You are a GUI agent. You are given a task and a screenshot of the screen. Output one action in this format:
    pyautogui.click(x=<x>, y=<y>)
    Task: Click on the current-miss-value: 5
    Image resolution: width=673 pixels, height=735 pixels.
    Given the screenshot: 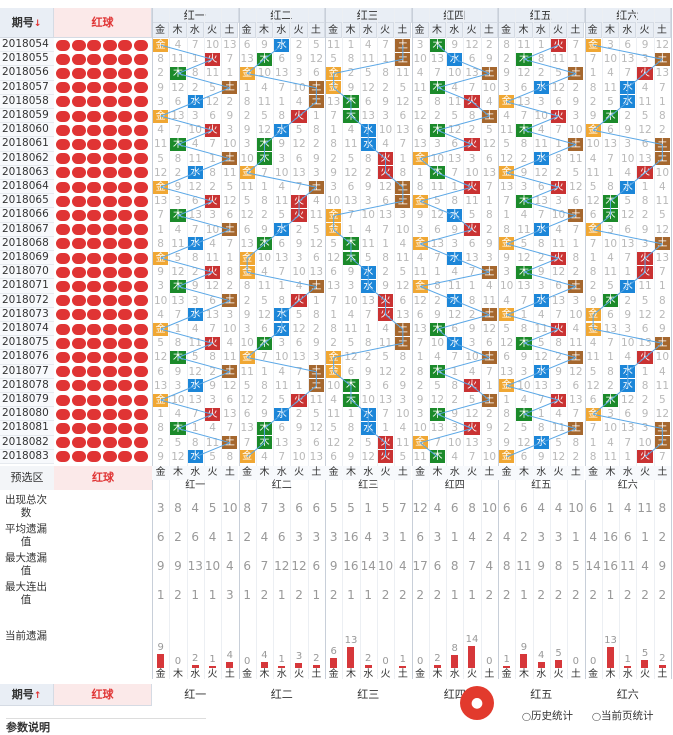 What is the action you would take?
    pyautogui.click(x=645, y=653)
    